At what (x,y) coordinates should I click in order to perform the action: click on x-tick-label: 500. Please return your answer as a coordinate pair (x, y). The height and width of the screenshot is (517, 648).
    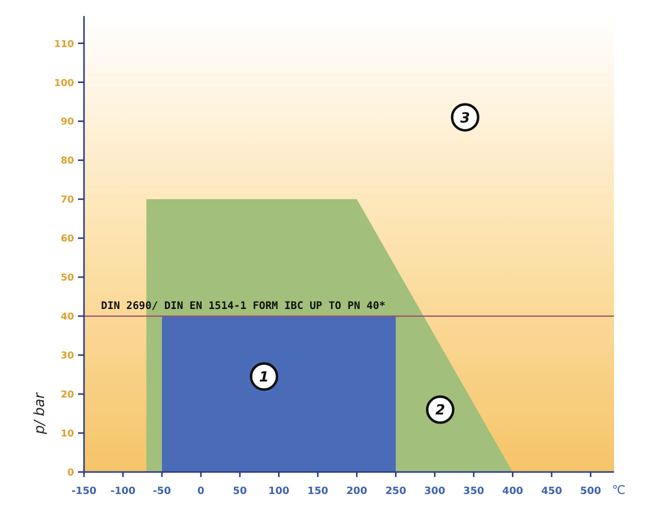
    Looking at the image, I should click on (591, 491).